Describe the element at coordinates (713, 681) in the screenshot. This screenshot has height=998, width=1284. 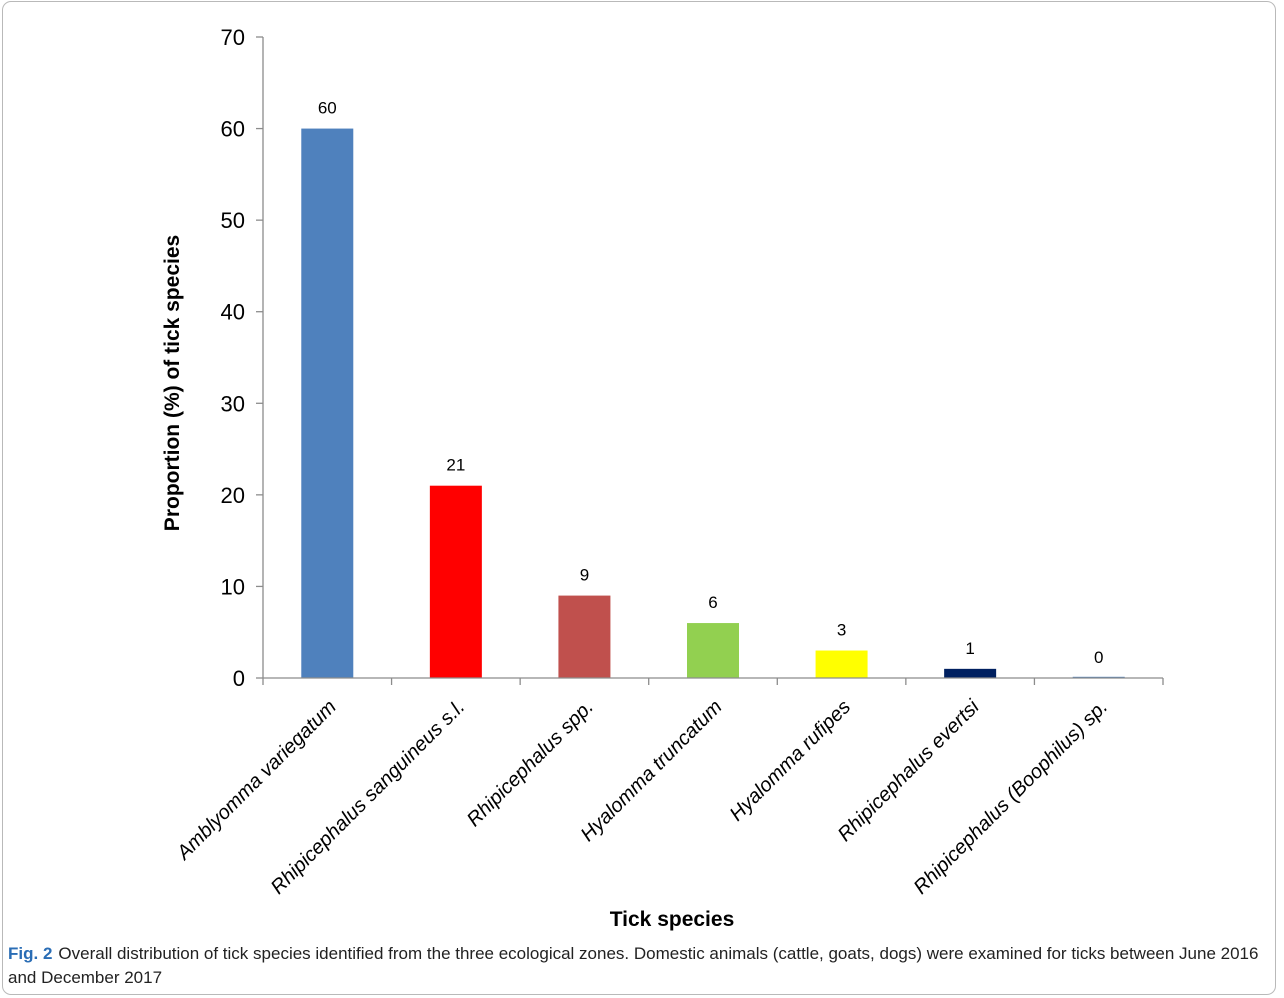
I see `x-axis-ticks` at that location.